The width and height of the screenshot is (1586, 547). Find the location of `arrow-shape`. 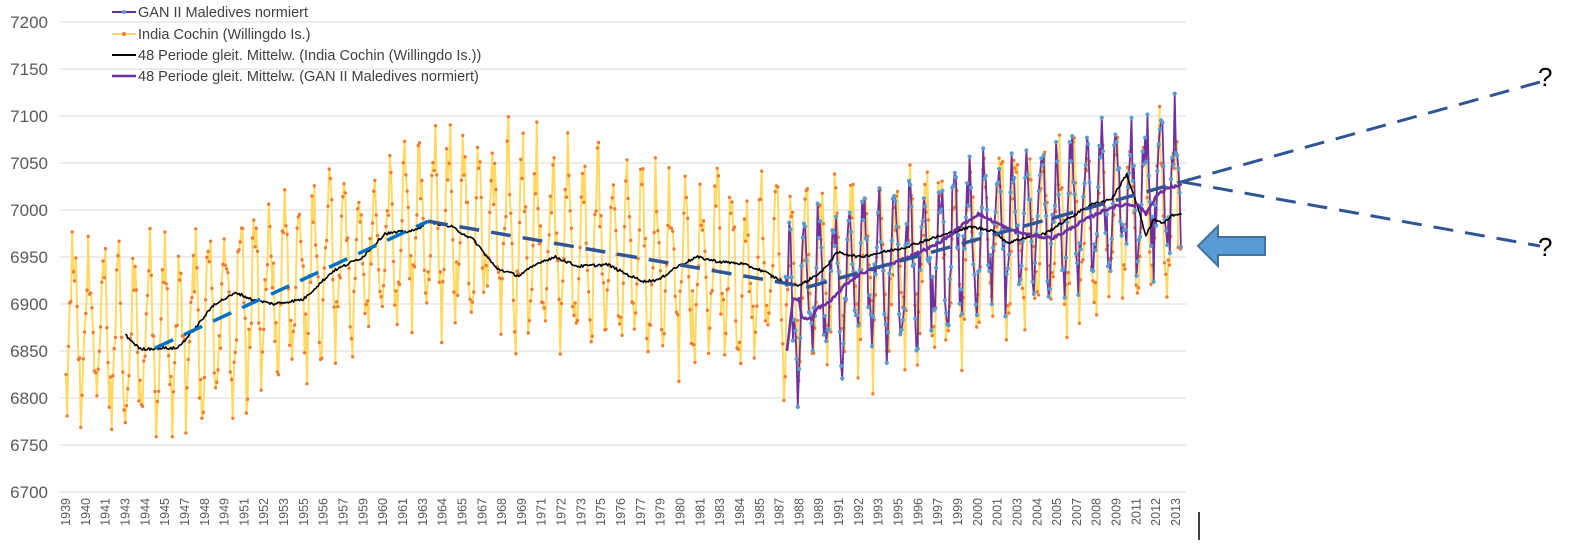

arrow-shape is located at coordinates (1231, 246).